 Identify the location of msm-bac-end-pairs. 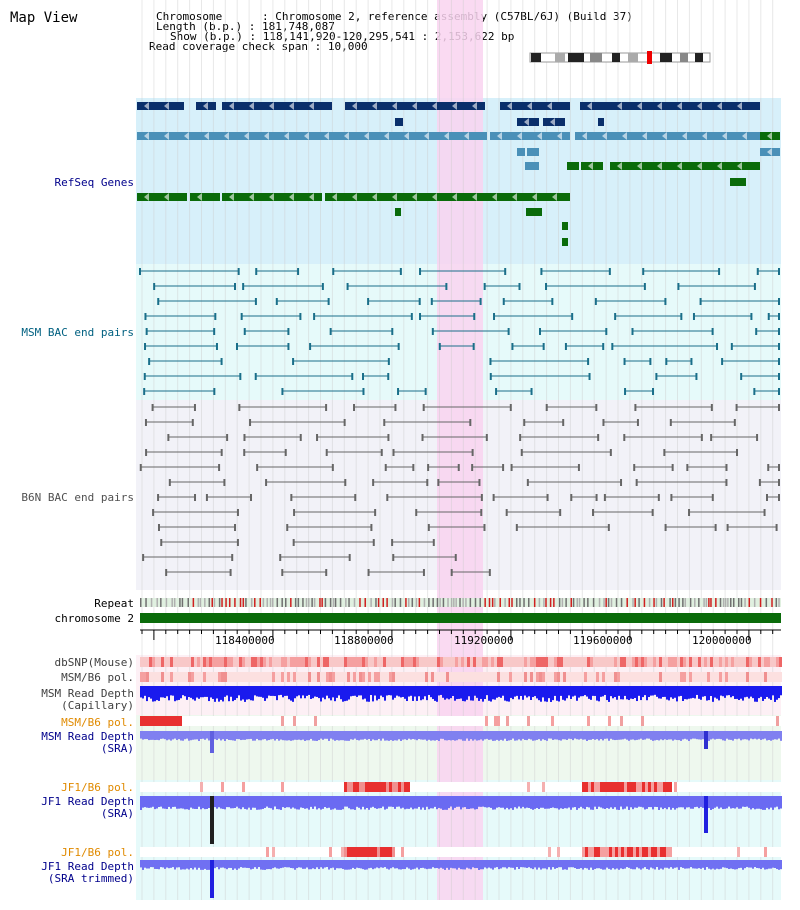
(459, 331).